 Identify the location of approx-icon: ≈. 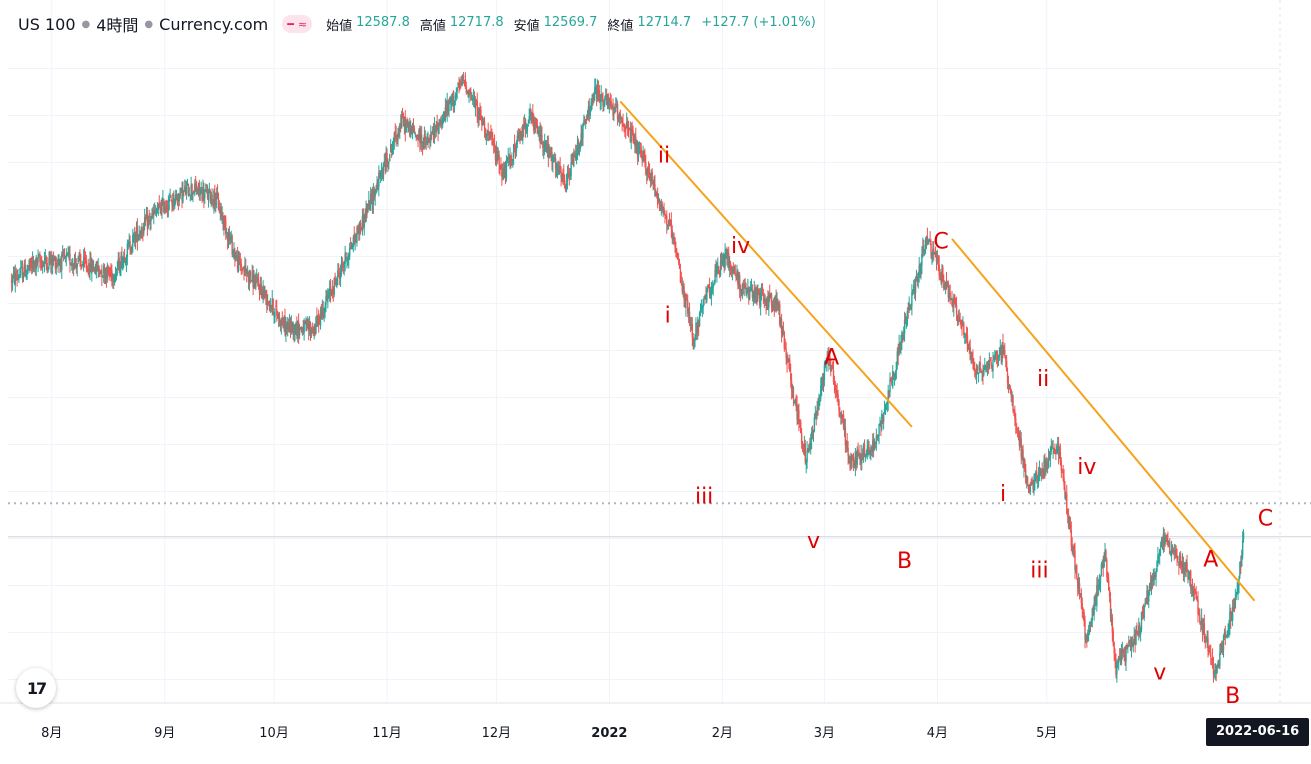
(302, 24).